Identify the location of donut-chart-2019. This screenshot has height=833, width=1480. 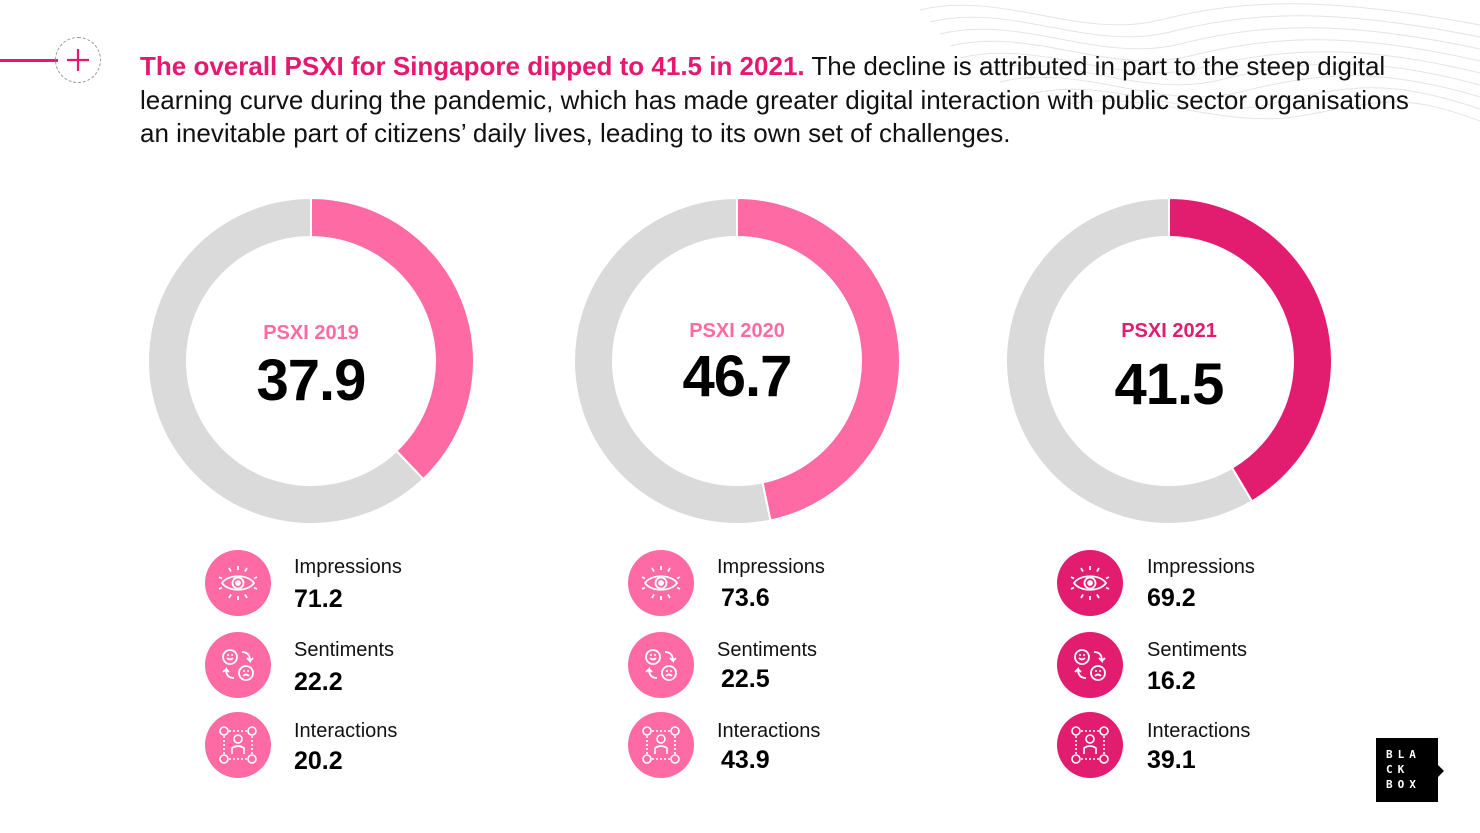
(311, 360).